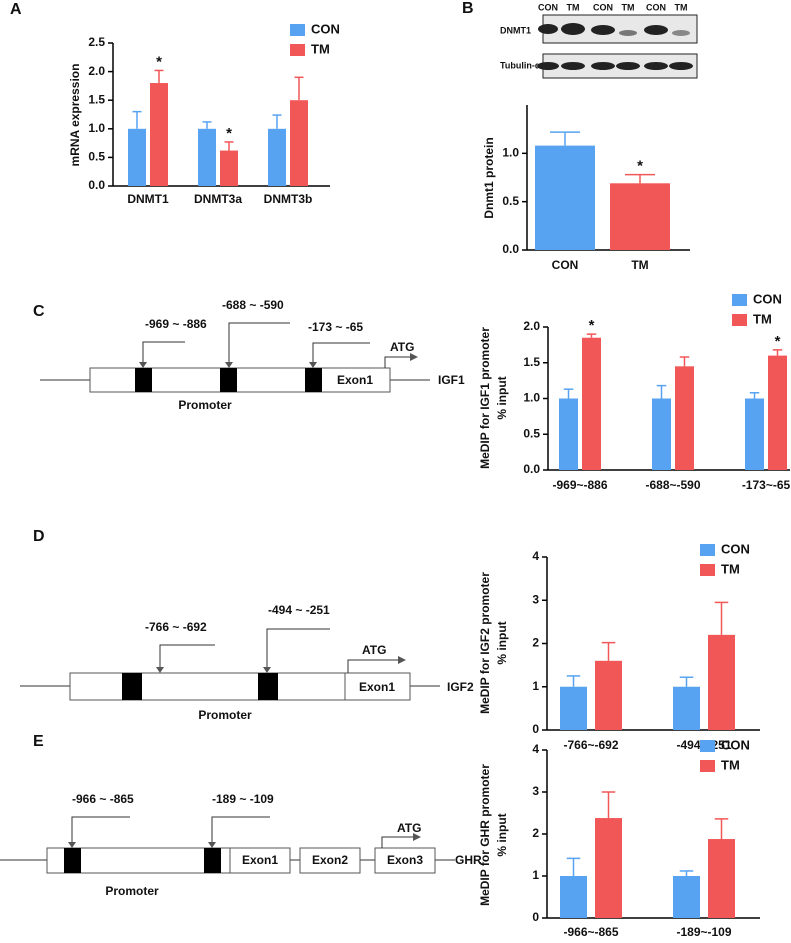 This screenshot has width=791, height=943. What do you see at coordinates (639, 265) in the screenshot?
I see `x-tick-label: TM` at bounding box center [639, 265].